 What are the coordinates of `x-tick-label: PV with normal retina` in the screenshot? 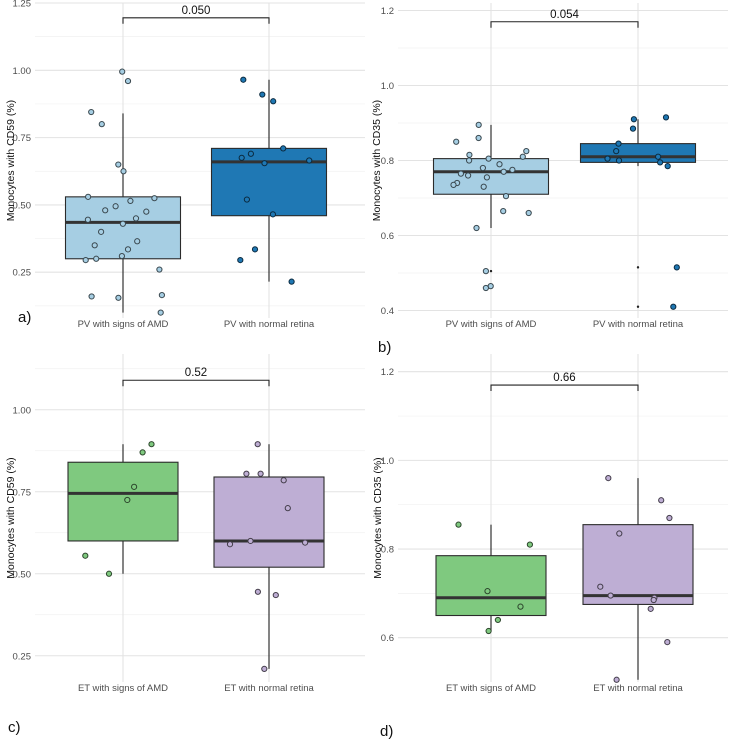 It's located at (269, 324).